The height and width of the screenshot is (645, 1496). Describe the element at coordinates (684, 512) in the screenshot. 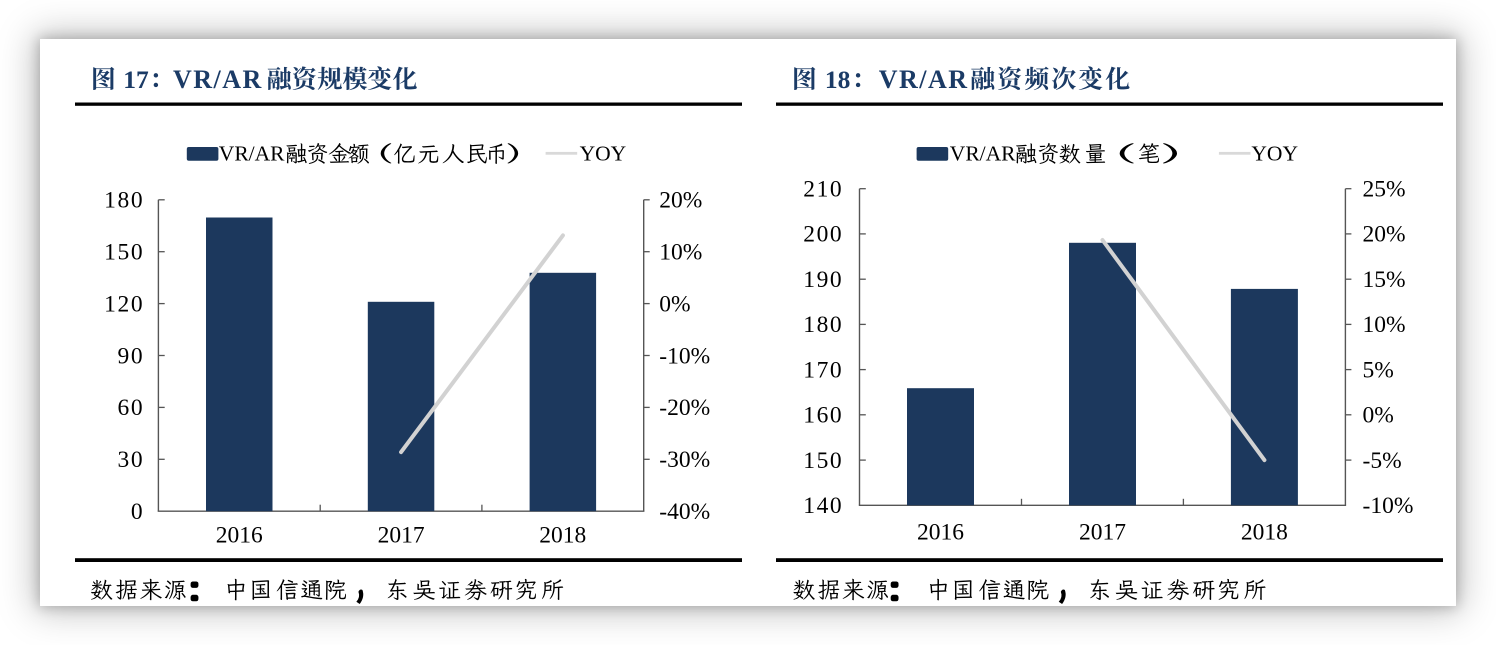

I see `svg-text: -40%` at that location.